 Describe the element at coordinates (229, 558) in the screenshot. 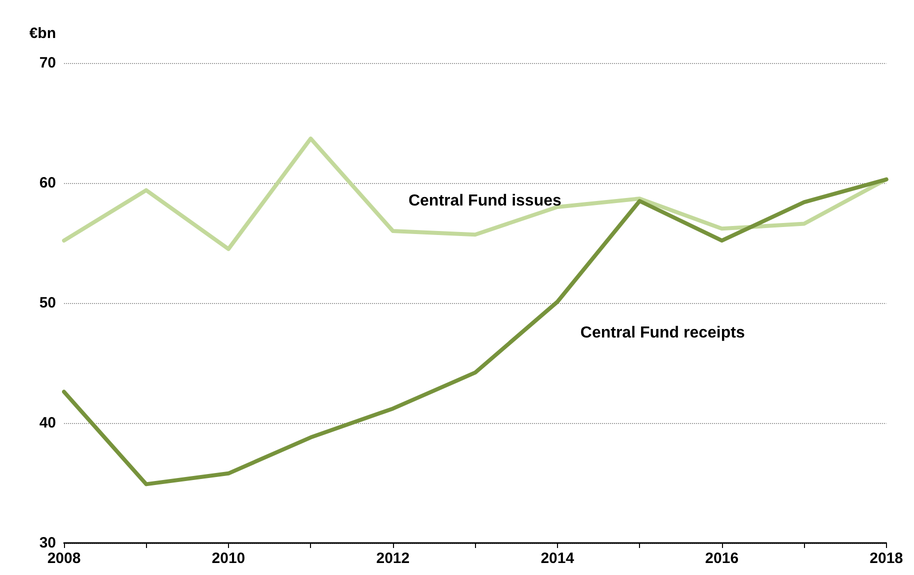

I see `x-tick-label: 2010` at that location.